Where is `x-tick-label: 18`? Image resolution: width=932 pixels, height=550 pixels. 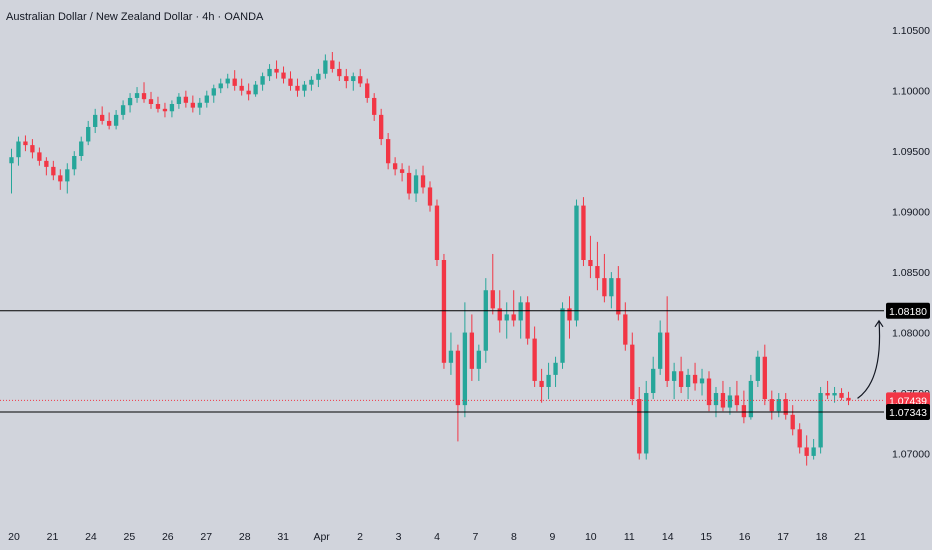
x-tick-label: 18 is located at coordinates (822, 537).